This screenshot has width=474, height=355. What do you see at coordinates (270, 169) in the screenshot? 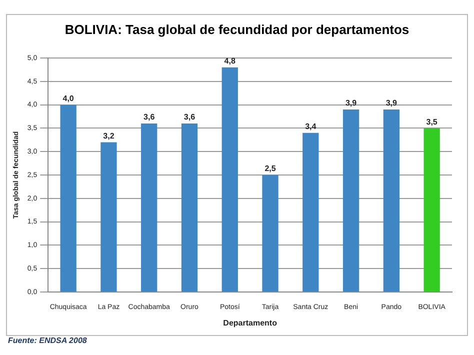
I see `data-label: 2,5` at bounding box center [270, 169].